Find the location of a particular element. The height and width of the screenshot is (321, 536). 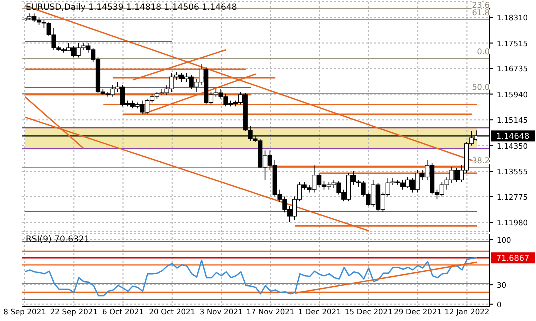

annotation: 38.2 is located at coordinates (481, 161).